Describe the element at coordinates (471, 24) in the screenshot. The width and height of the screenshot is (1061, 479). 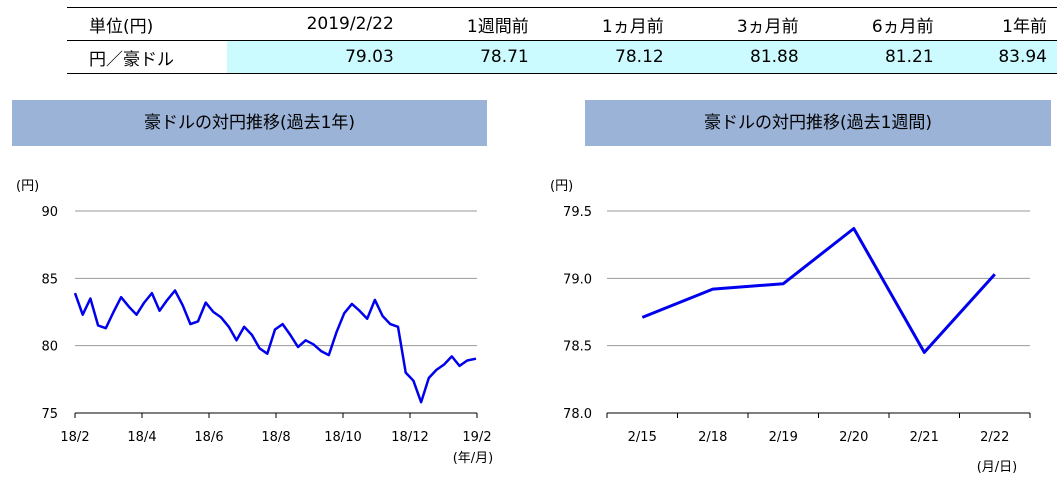
I see `rate-table-header-1w: 1週間前` at that location.